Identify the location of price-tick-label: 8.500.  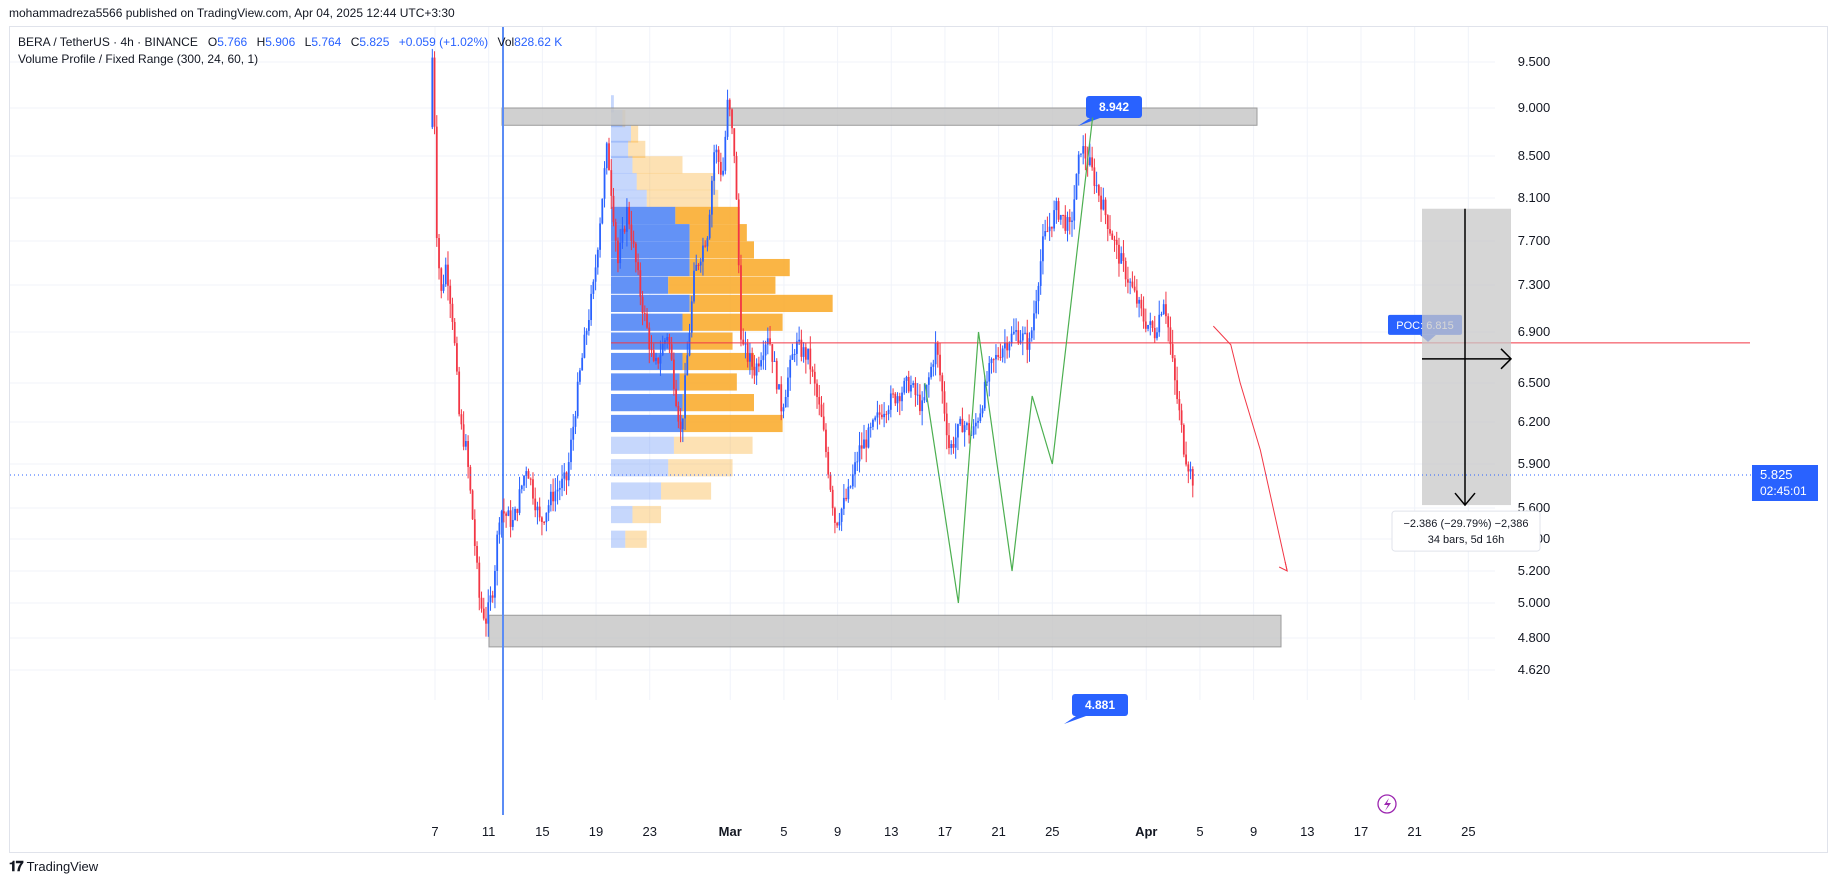
(1534, 155).